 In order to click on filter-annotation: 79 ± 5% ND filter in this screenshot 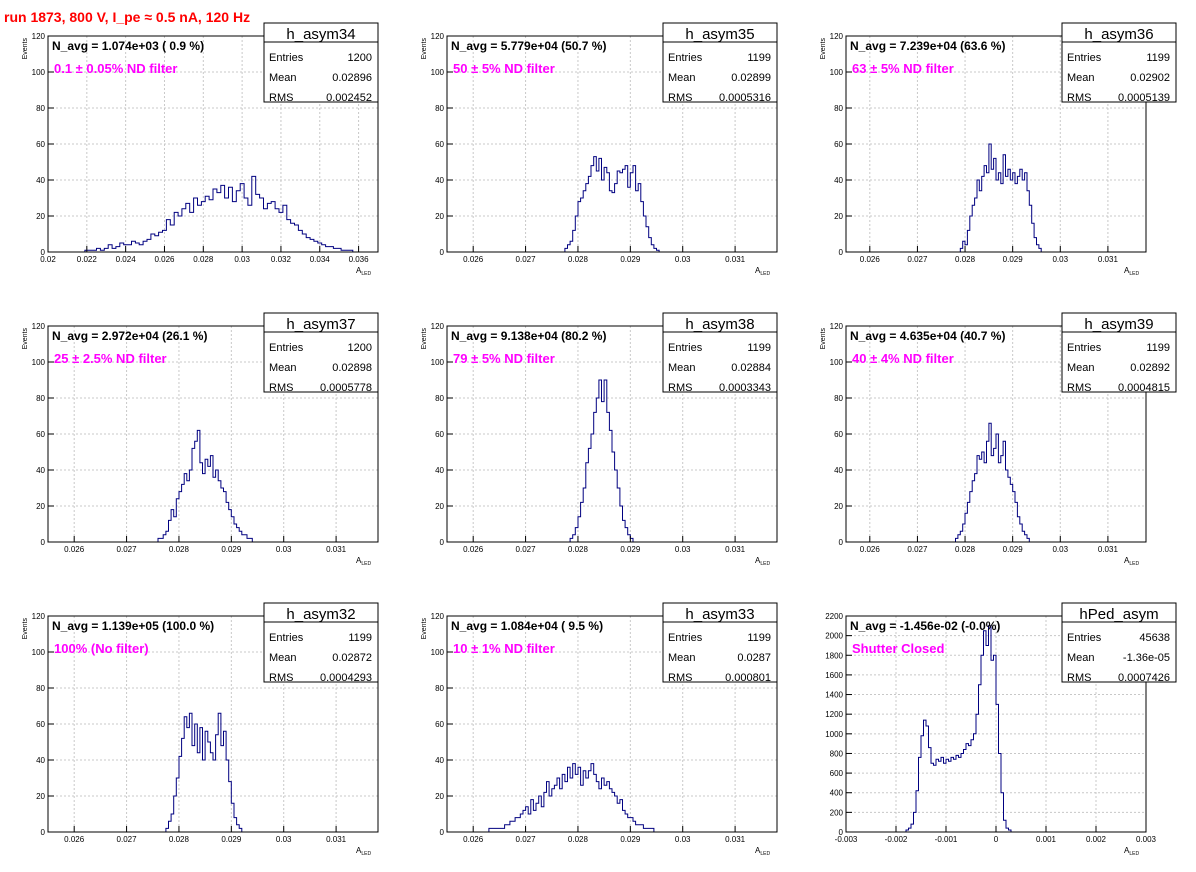, I will do `click(504, 358)`.